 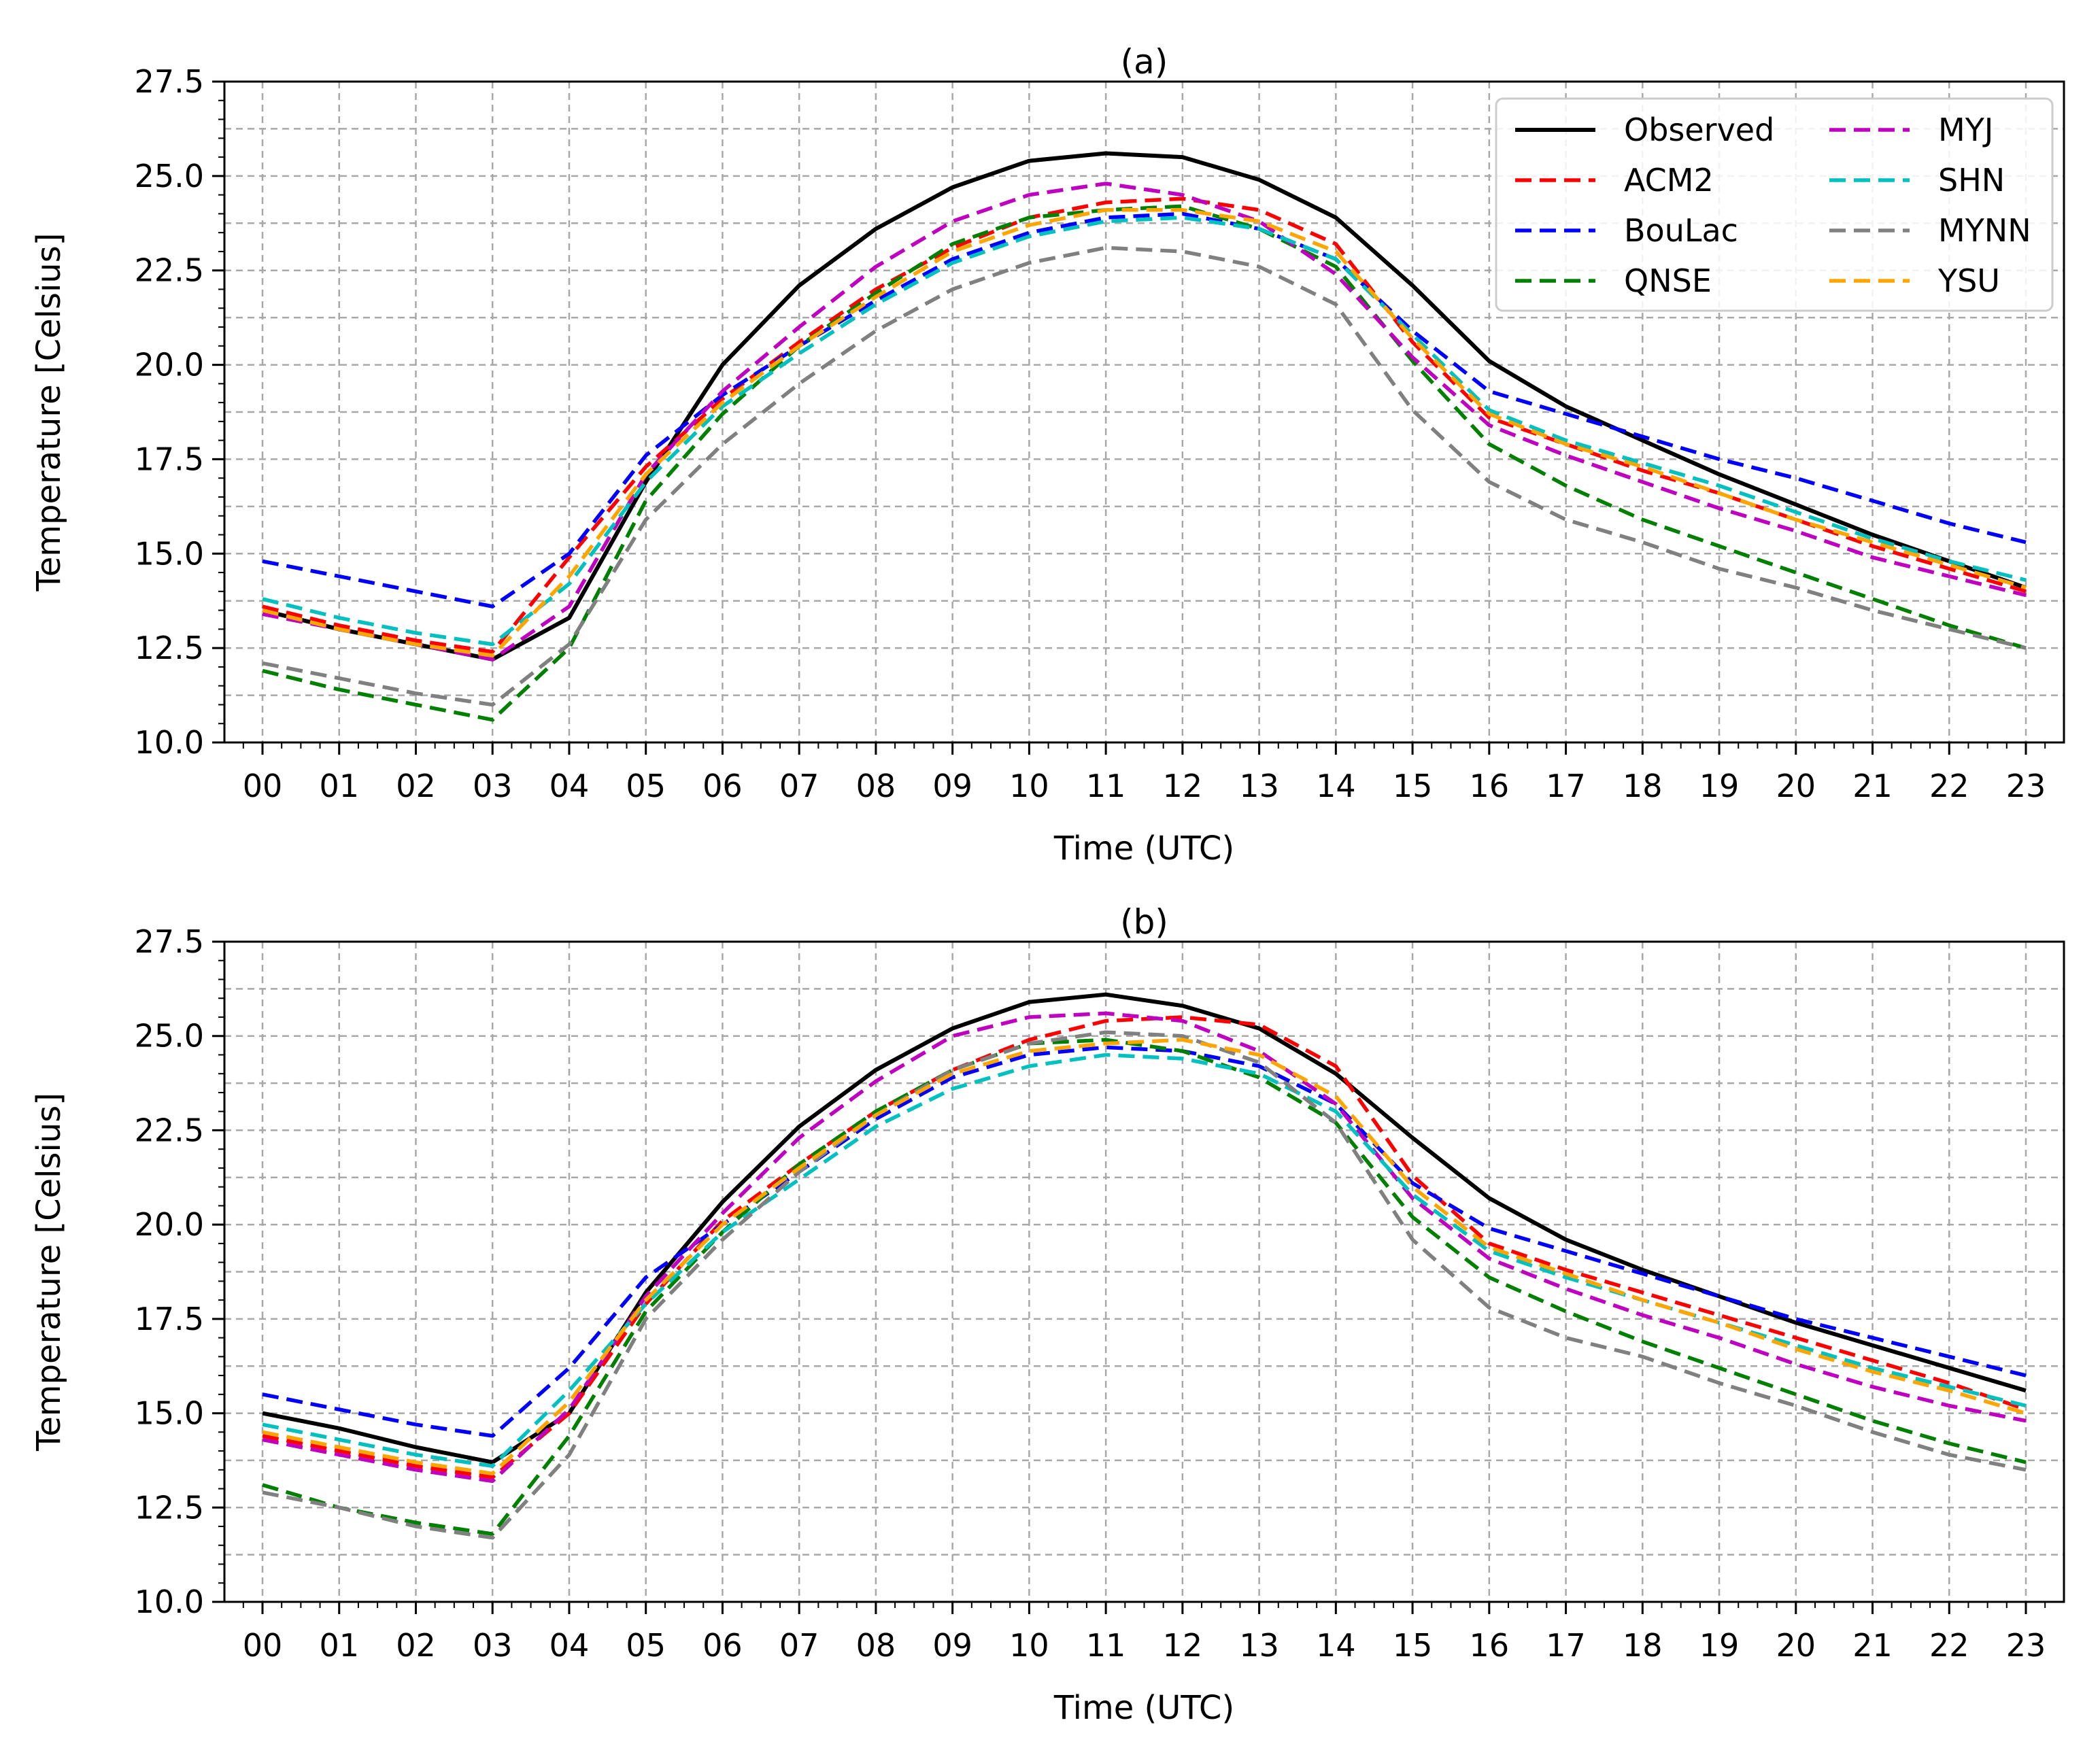 I want to click on legend-label-ysu: YSU, so click(x=1968, y=280).